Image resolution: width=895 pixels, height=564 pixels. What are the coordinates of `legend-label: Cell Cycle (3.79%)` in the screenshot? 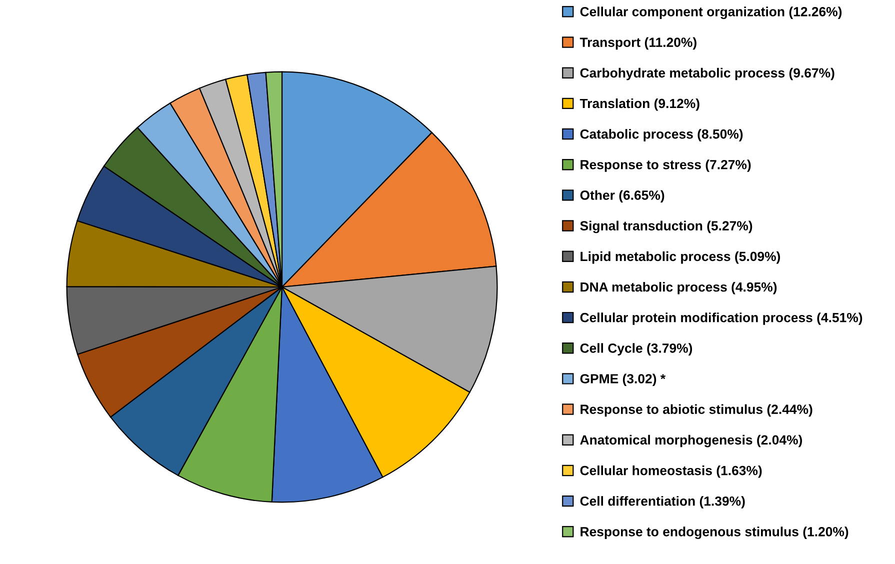 It's located at (636, 349).